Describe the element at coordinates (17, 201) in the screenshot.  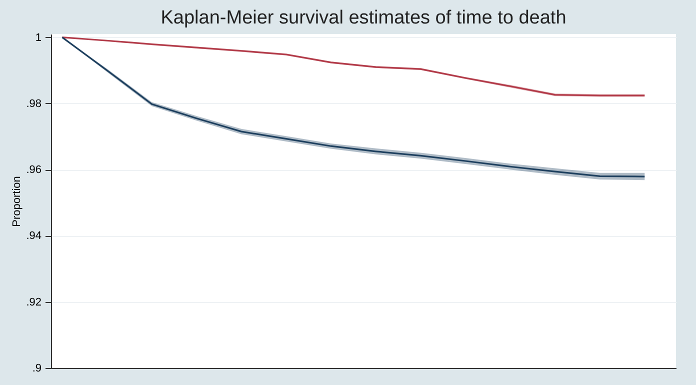
I see `y-axis-title: Proportion` at that location.